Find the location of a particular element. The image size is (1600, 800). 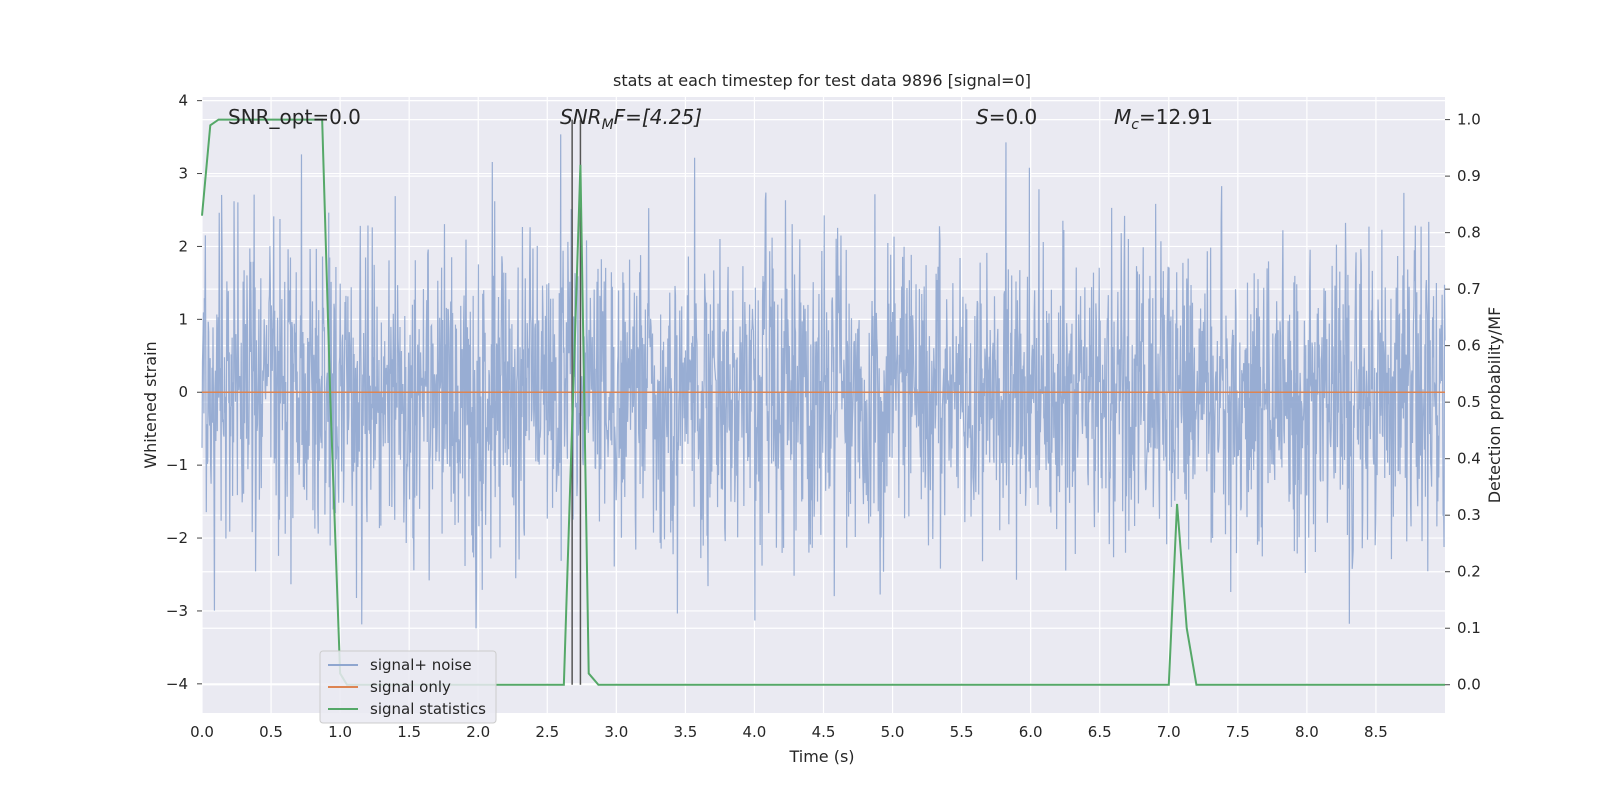

x-tick-label: 4.0 is located at coordinates (755, 732).